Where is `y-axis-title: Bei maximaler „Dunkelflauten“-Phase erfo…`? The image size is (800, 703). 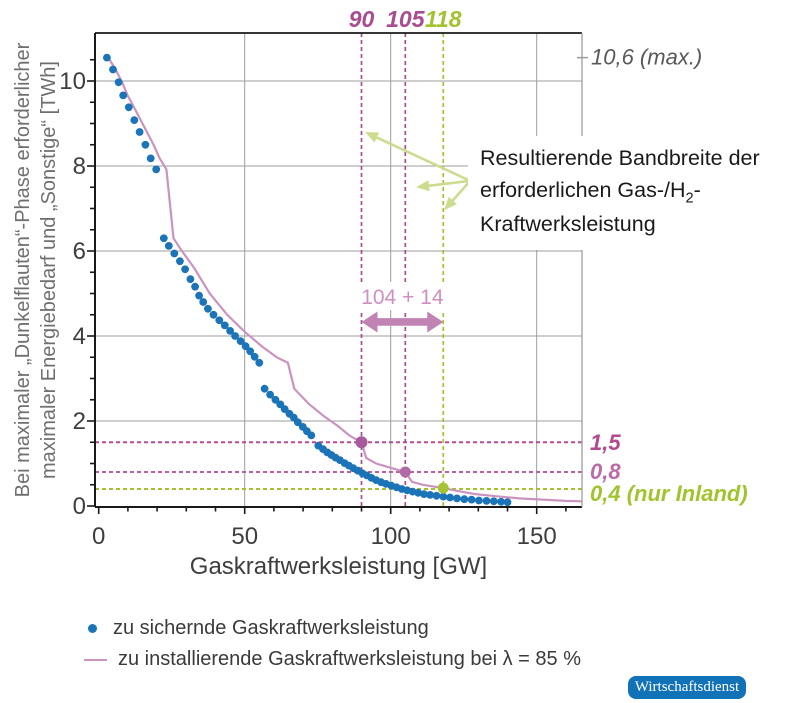 y-axis-title: Bei maximaler „Dunkelflauten“-Phase erfo… is located at coordinates (36, 270).